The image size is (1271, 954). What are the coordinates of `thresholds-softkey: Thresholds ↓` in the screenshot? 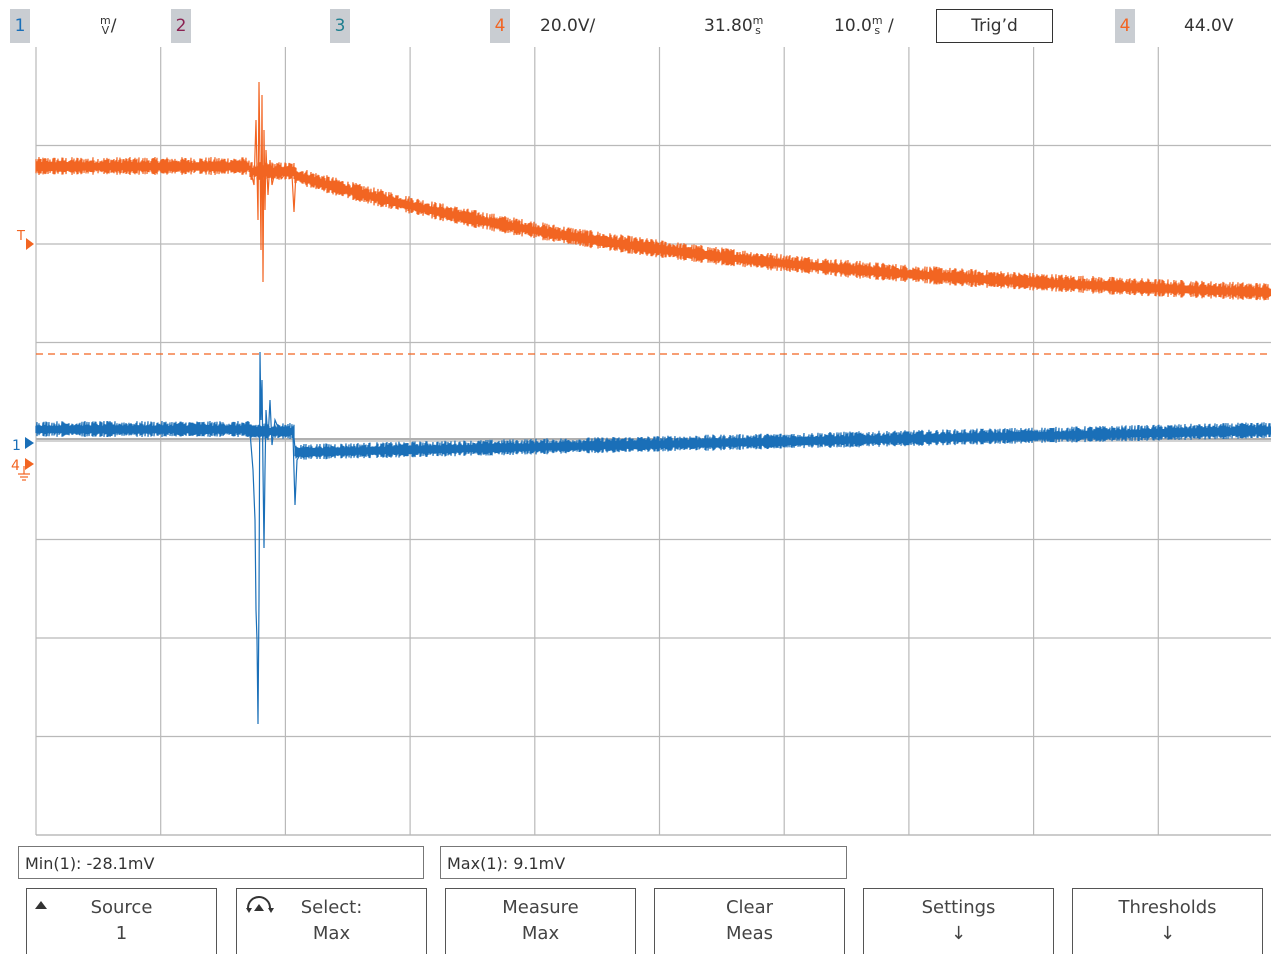 It's located at (1167, 921).